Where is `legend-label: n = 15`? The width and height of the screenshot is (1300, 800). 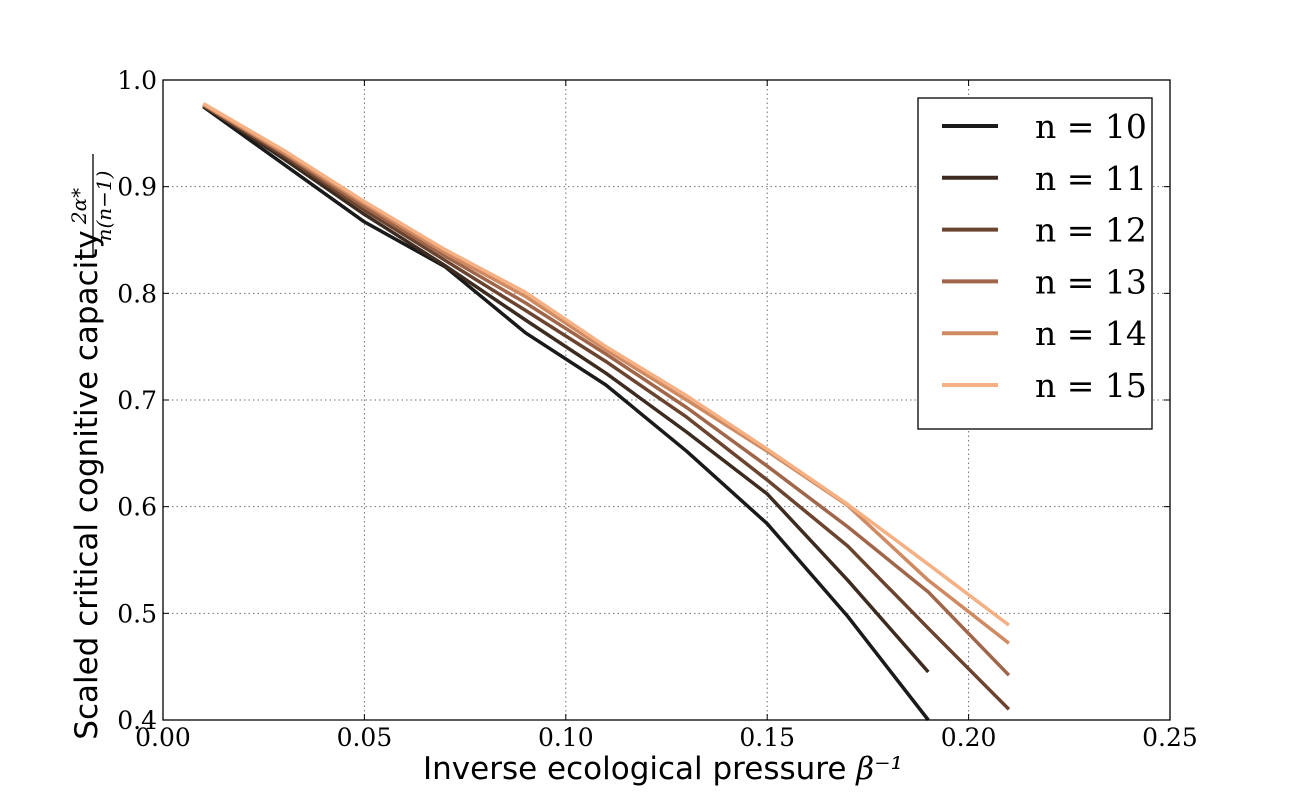 legend-label: n = 15 is located at coordinates (1091, 385).